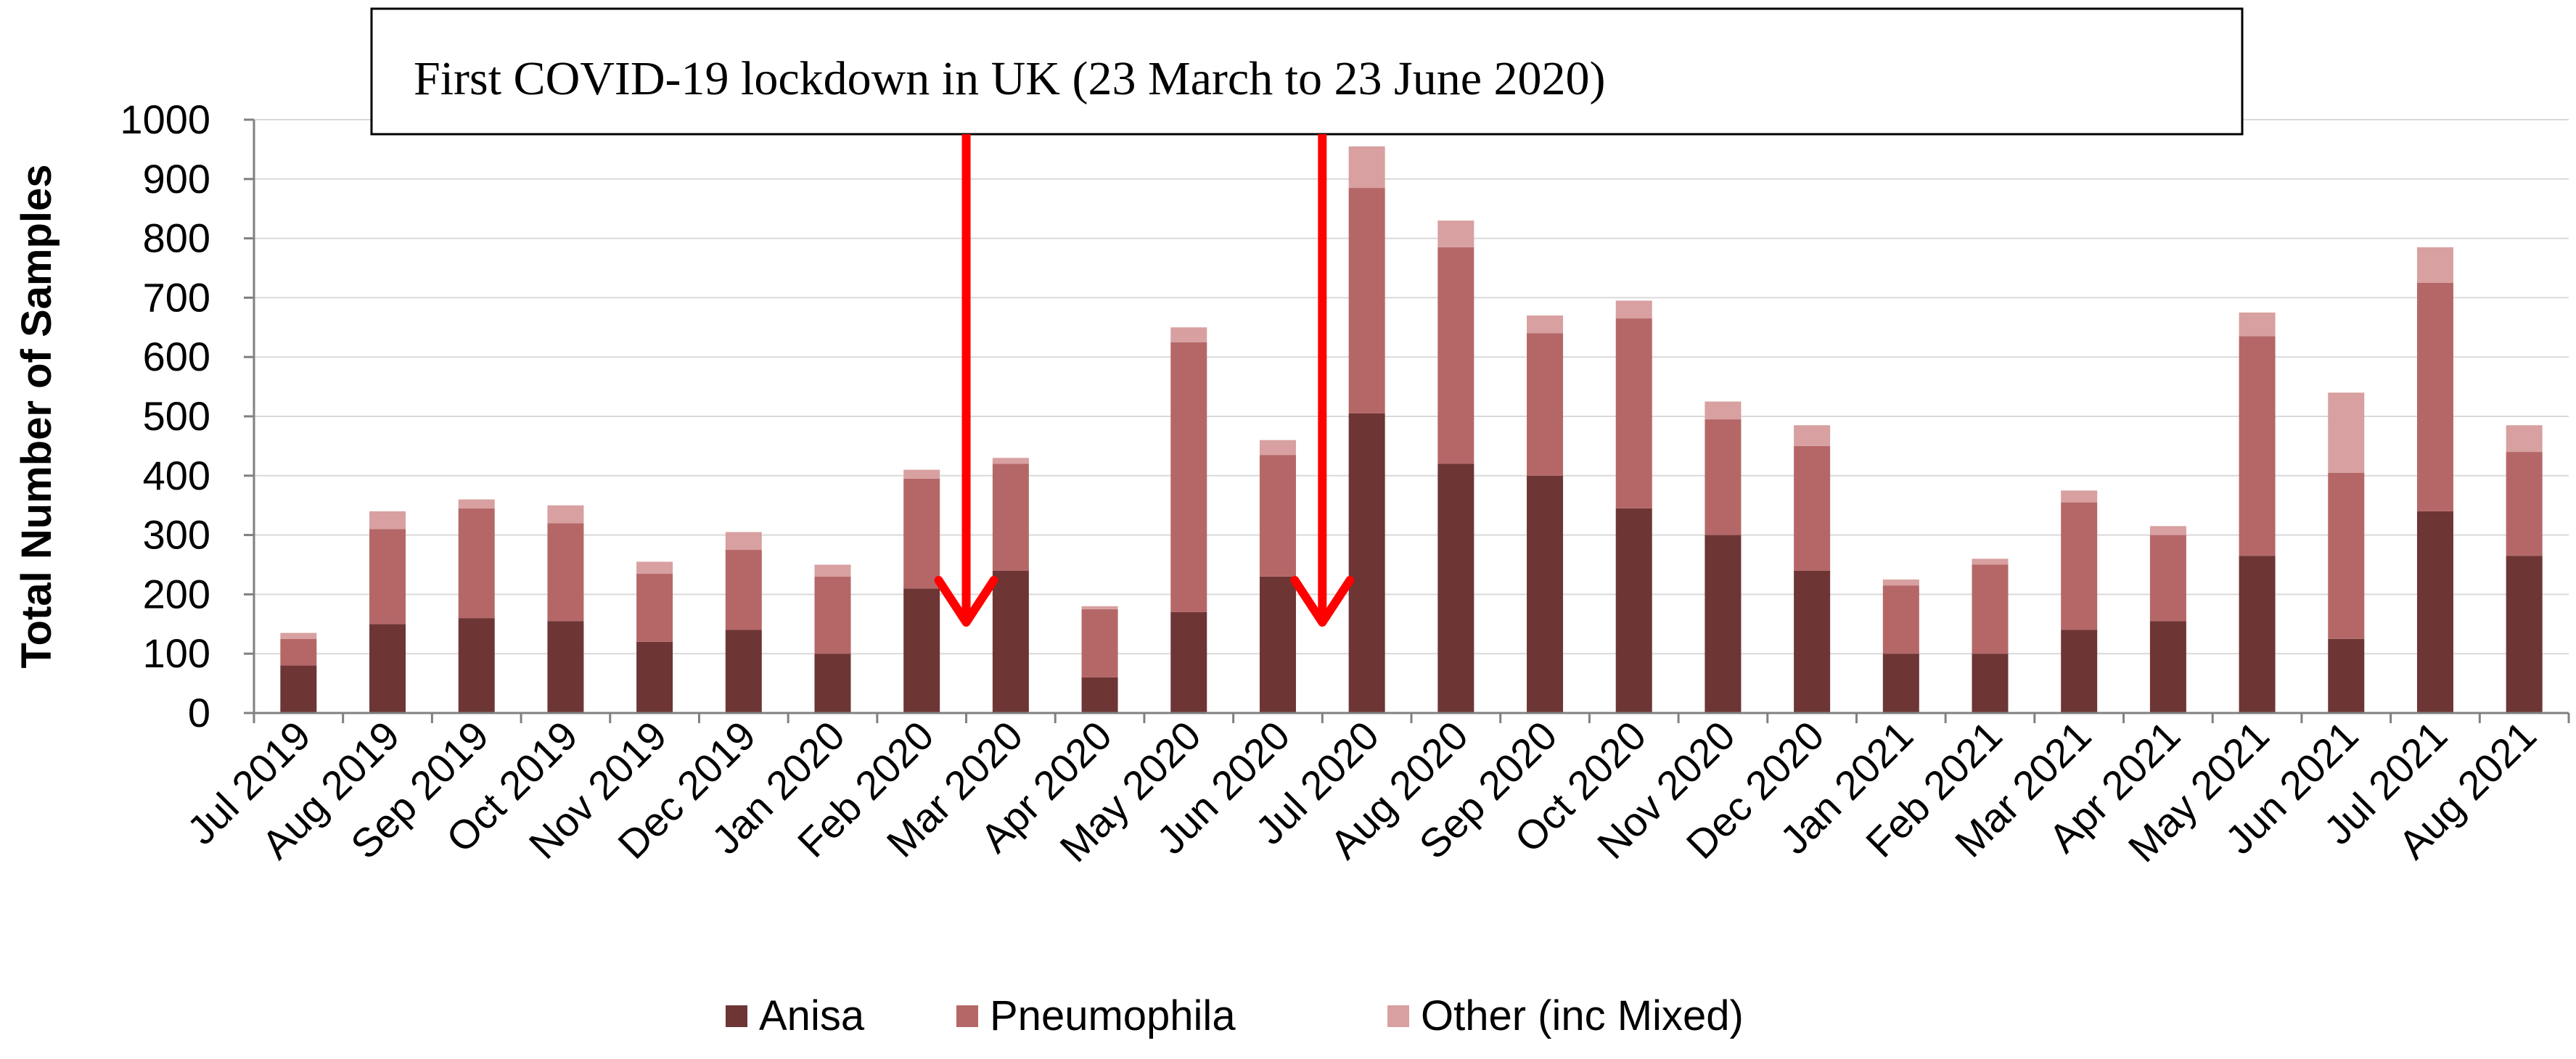 Image resolution: width=2576 pixels, height=1059 pixels. I want to click on bar-anisa-jul-2021, so click(2434, 612).